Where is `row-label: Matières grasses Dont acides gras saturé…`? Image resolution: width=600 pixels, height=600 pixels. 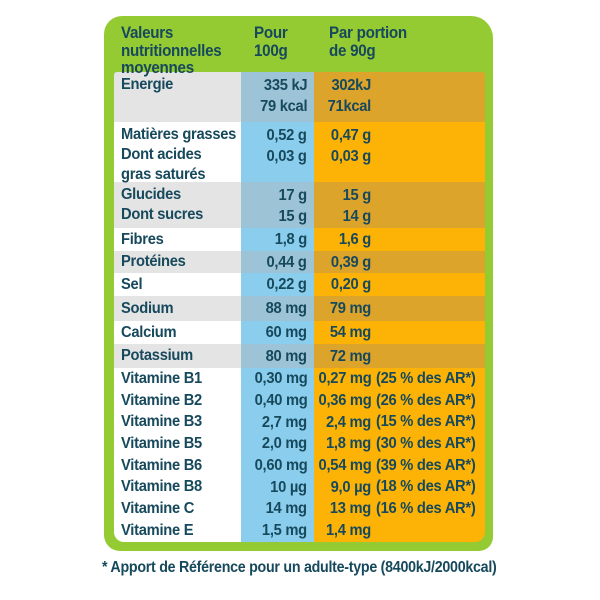
row-label: Matières grasses Dont acides gras saturé… is located at coordinates (179, 154).